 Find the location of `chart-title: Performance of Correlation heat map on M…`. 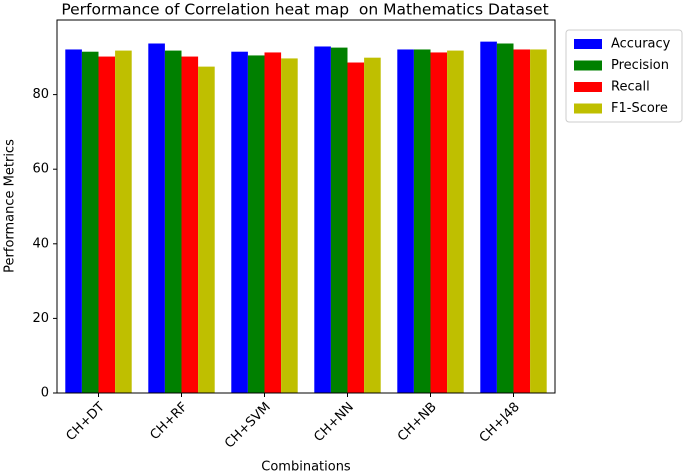

chart-title: Performance of Correlation heat map on M… is located at coordinates (304, 10).